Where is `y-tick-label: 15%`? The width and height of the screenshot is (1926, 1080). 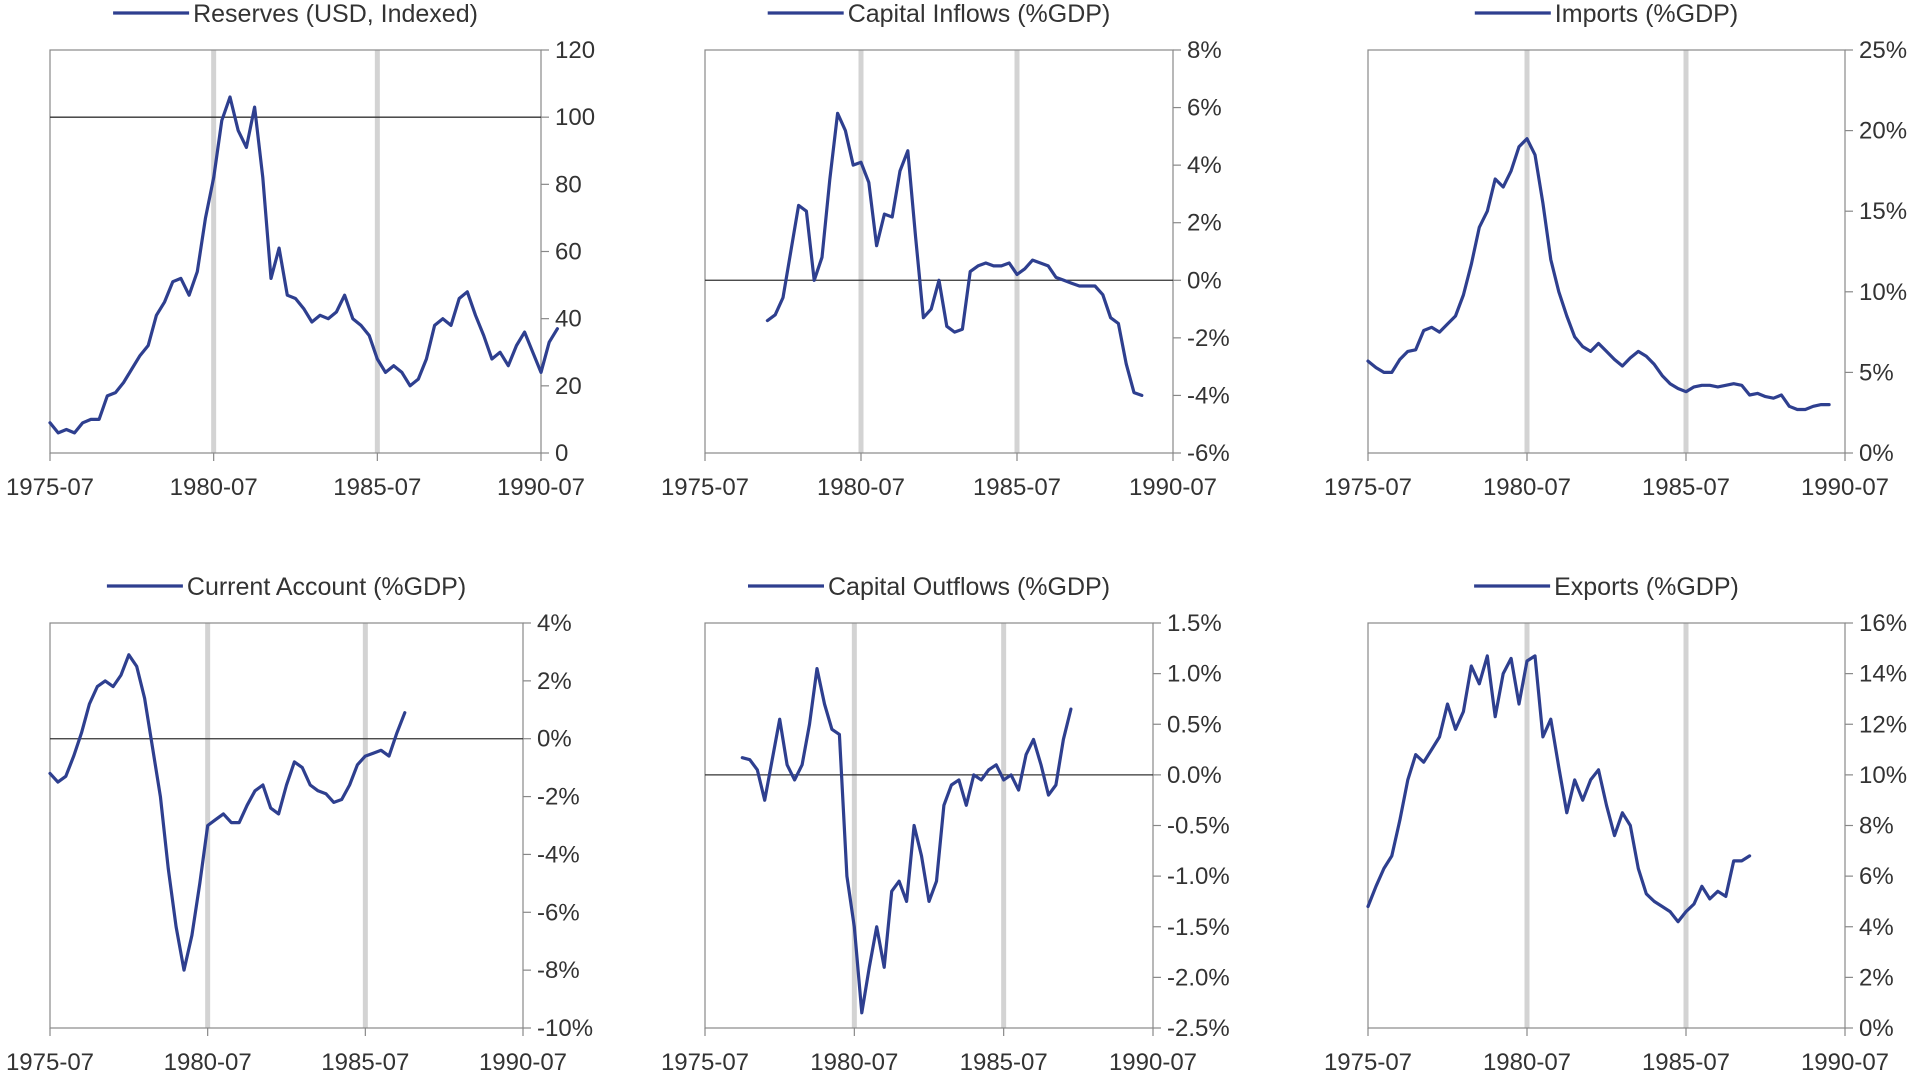 y-tick-label: 15% is located at coordinates (1883, 211).